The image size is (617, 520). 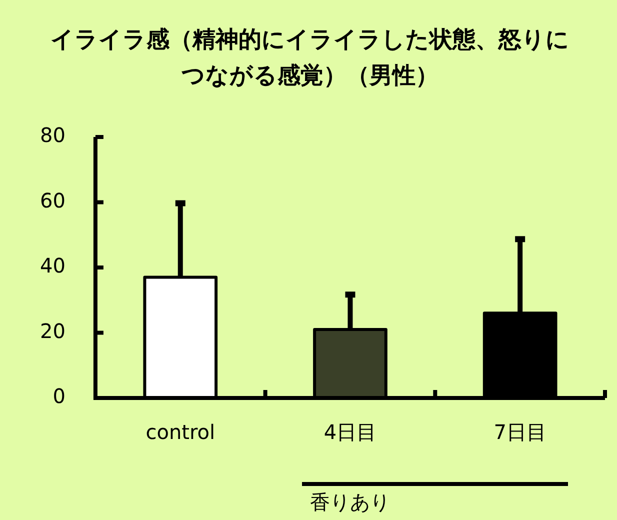 I want to click on y-tick-label: 40, so click(x=53, y=266).